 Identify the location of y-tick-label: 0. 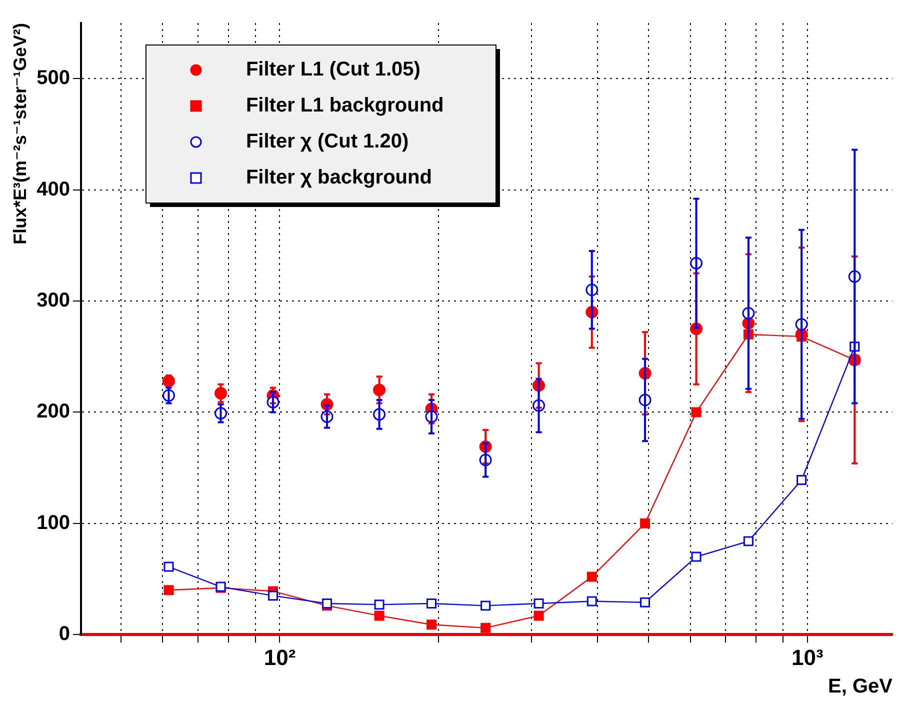
(64, 634).